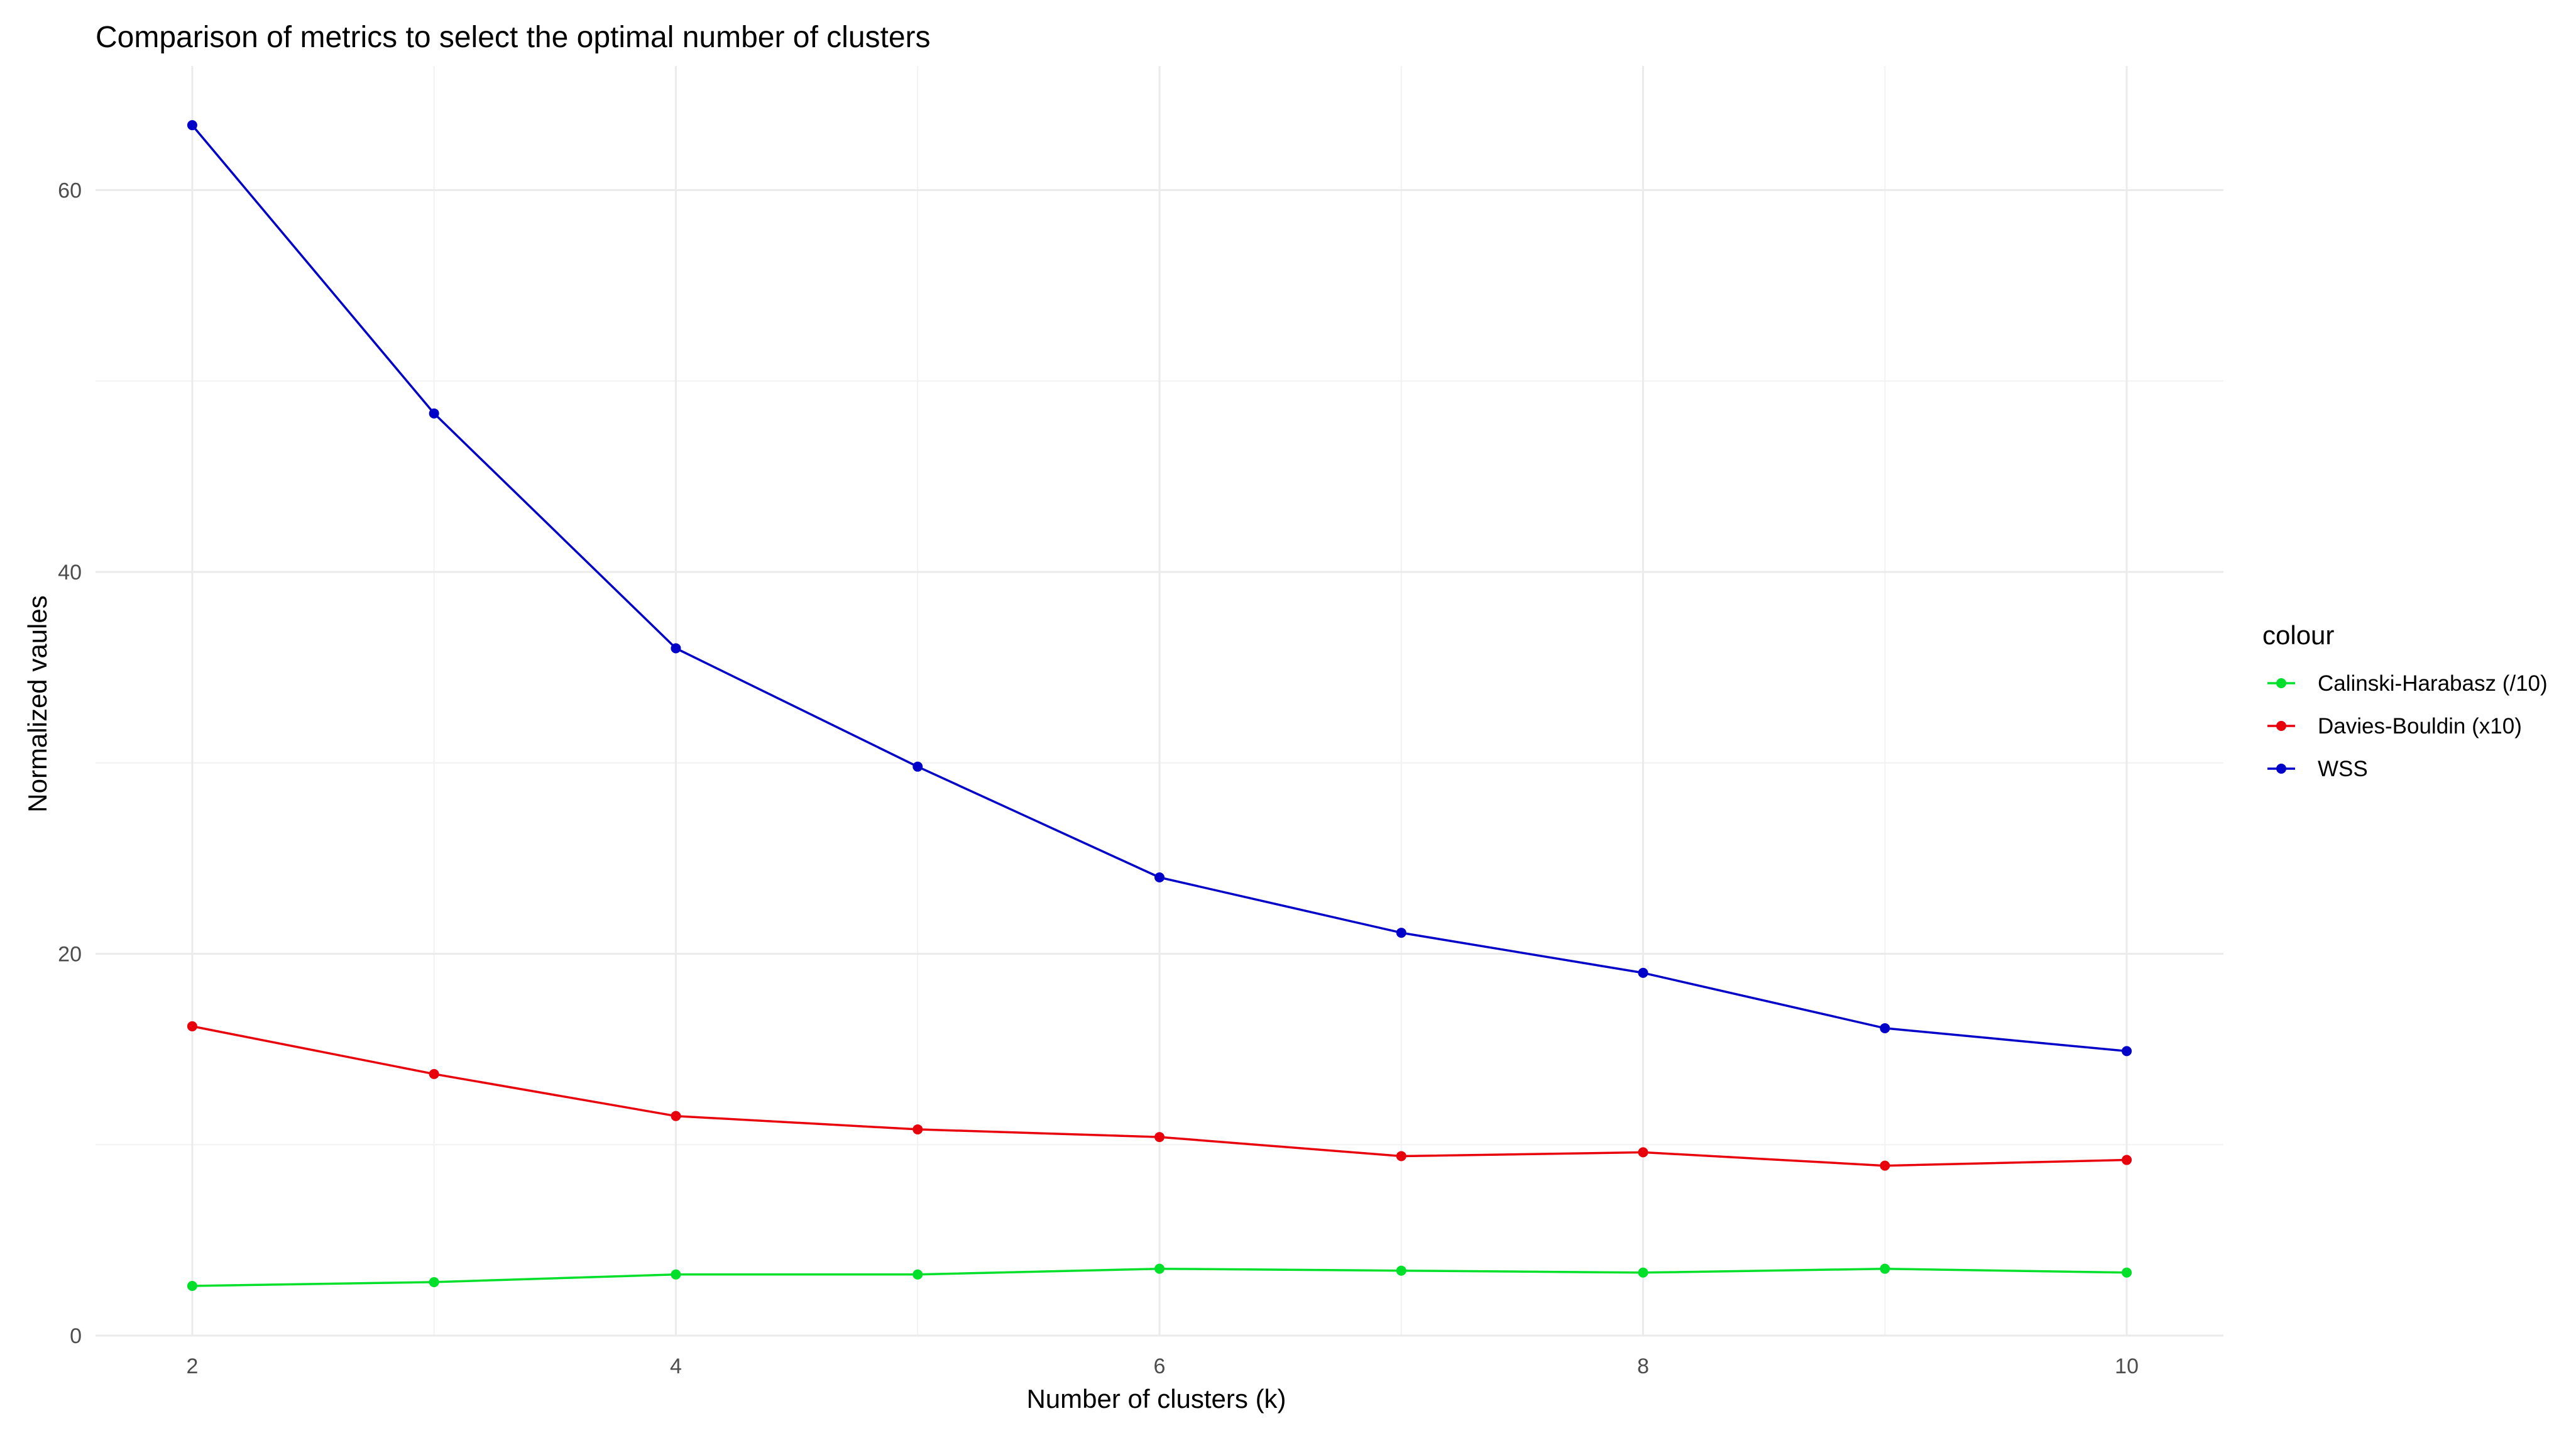  Describe the element at coordinates (2298, 635) in the screenshot. I see `legend-title: colour` at that location.